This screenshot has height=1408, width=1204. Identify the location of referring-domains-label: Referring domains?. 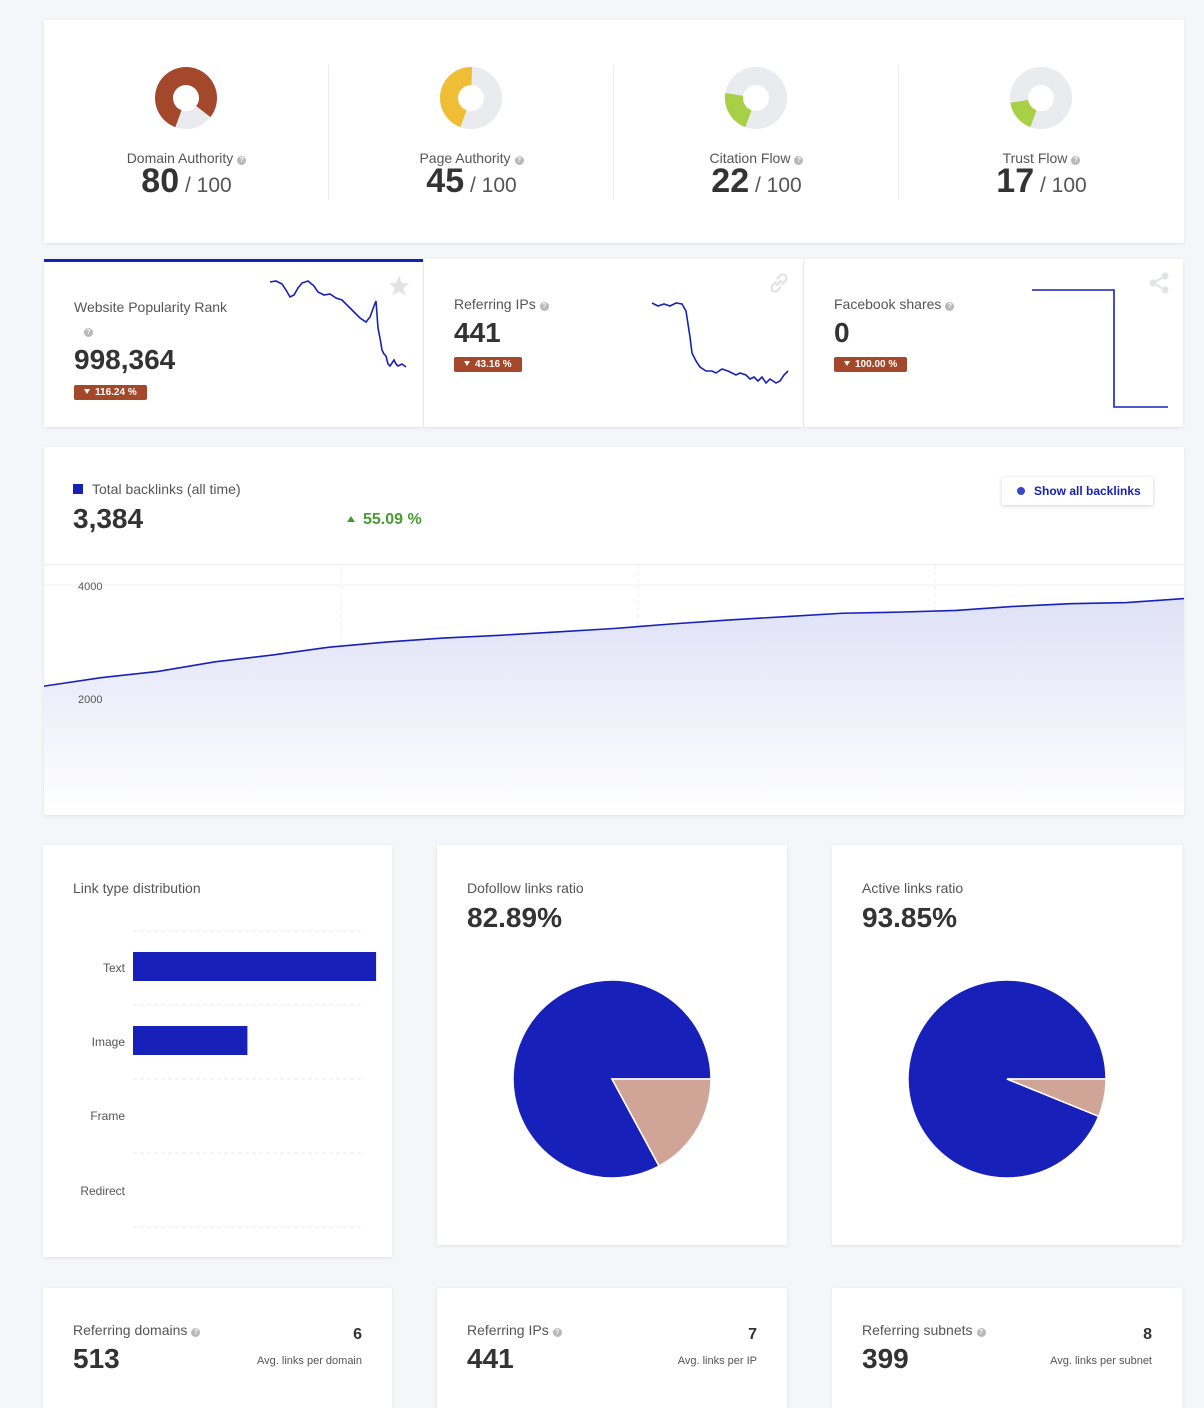
(137, 1330).